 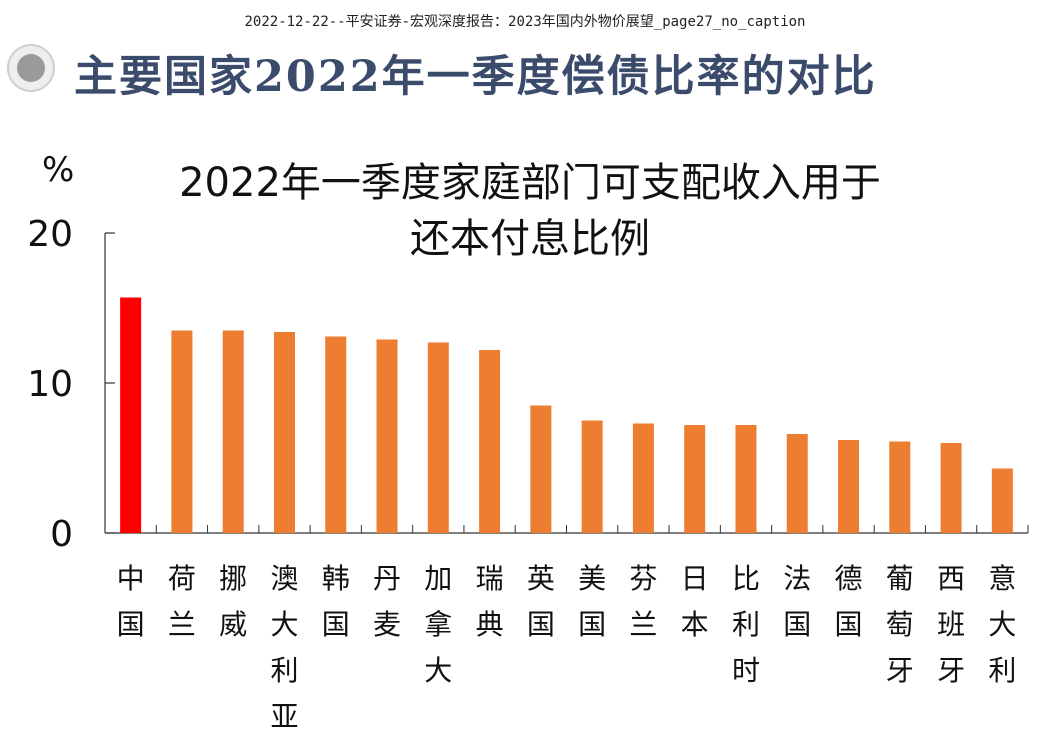 What do you see at coordinates (1002, 624) in the screenshot?
I see `x-category-label-17: 意大利` at bounding box center [1002, 624].